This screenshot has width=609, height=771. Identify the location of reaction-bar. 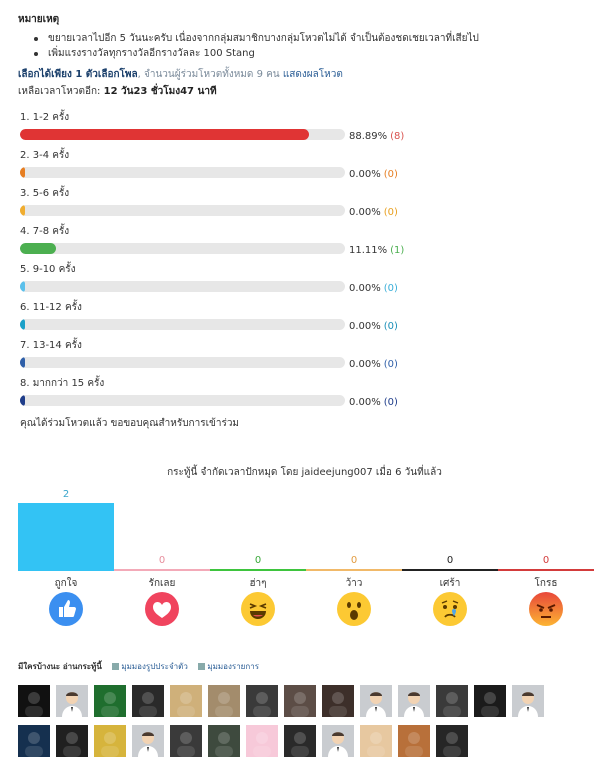
(66, 536).